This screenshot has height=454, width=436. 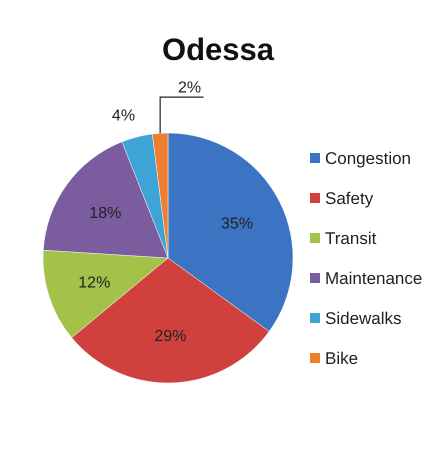 What do you see at coordinates (368, 158) in the screenshot?
I see `legend-label: Congestion` at bounding box center [368, 158].